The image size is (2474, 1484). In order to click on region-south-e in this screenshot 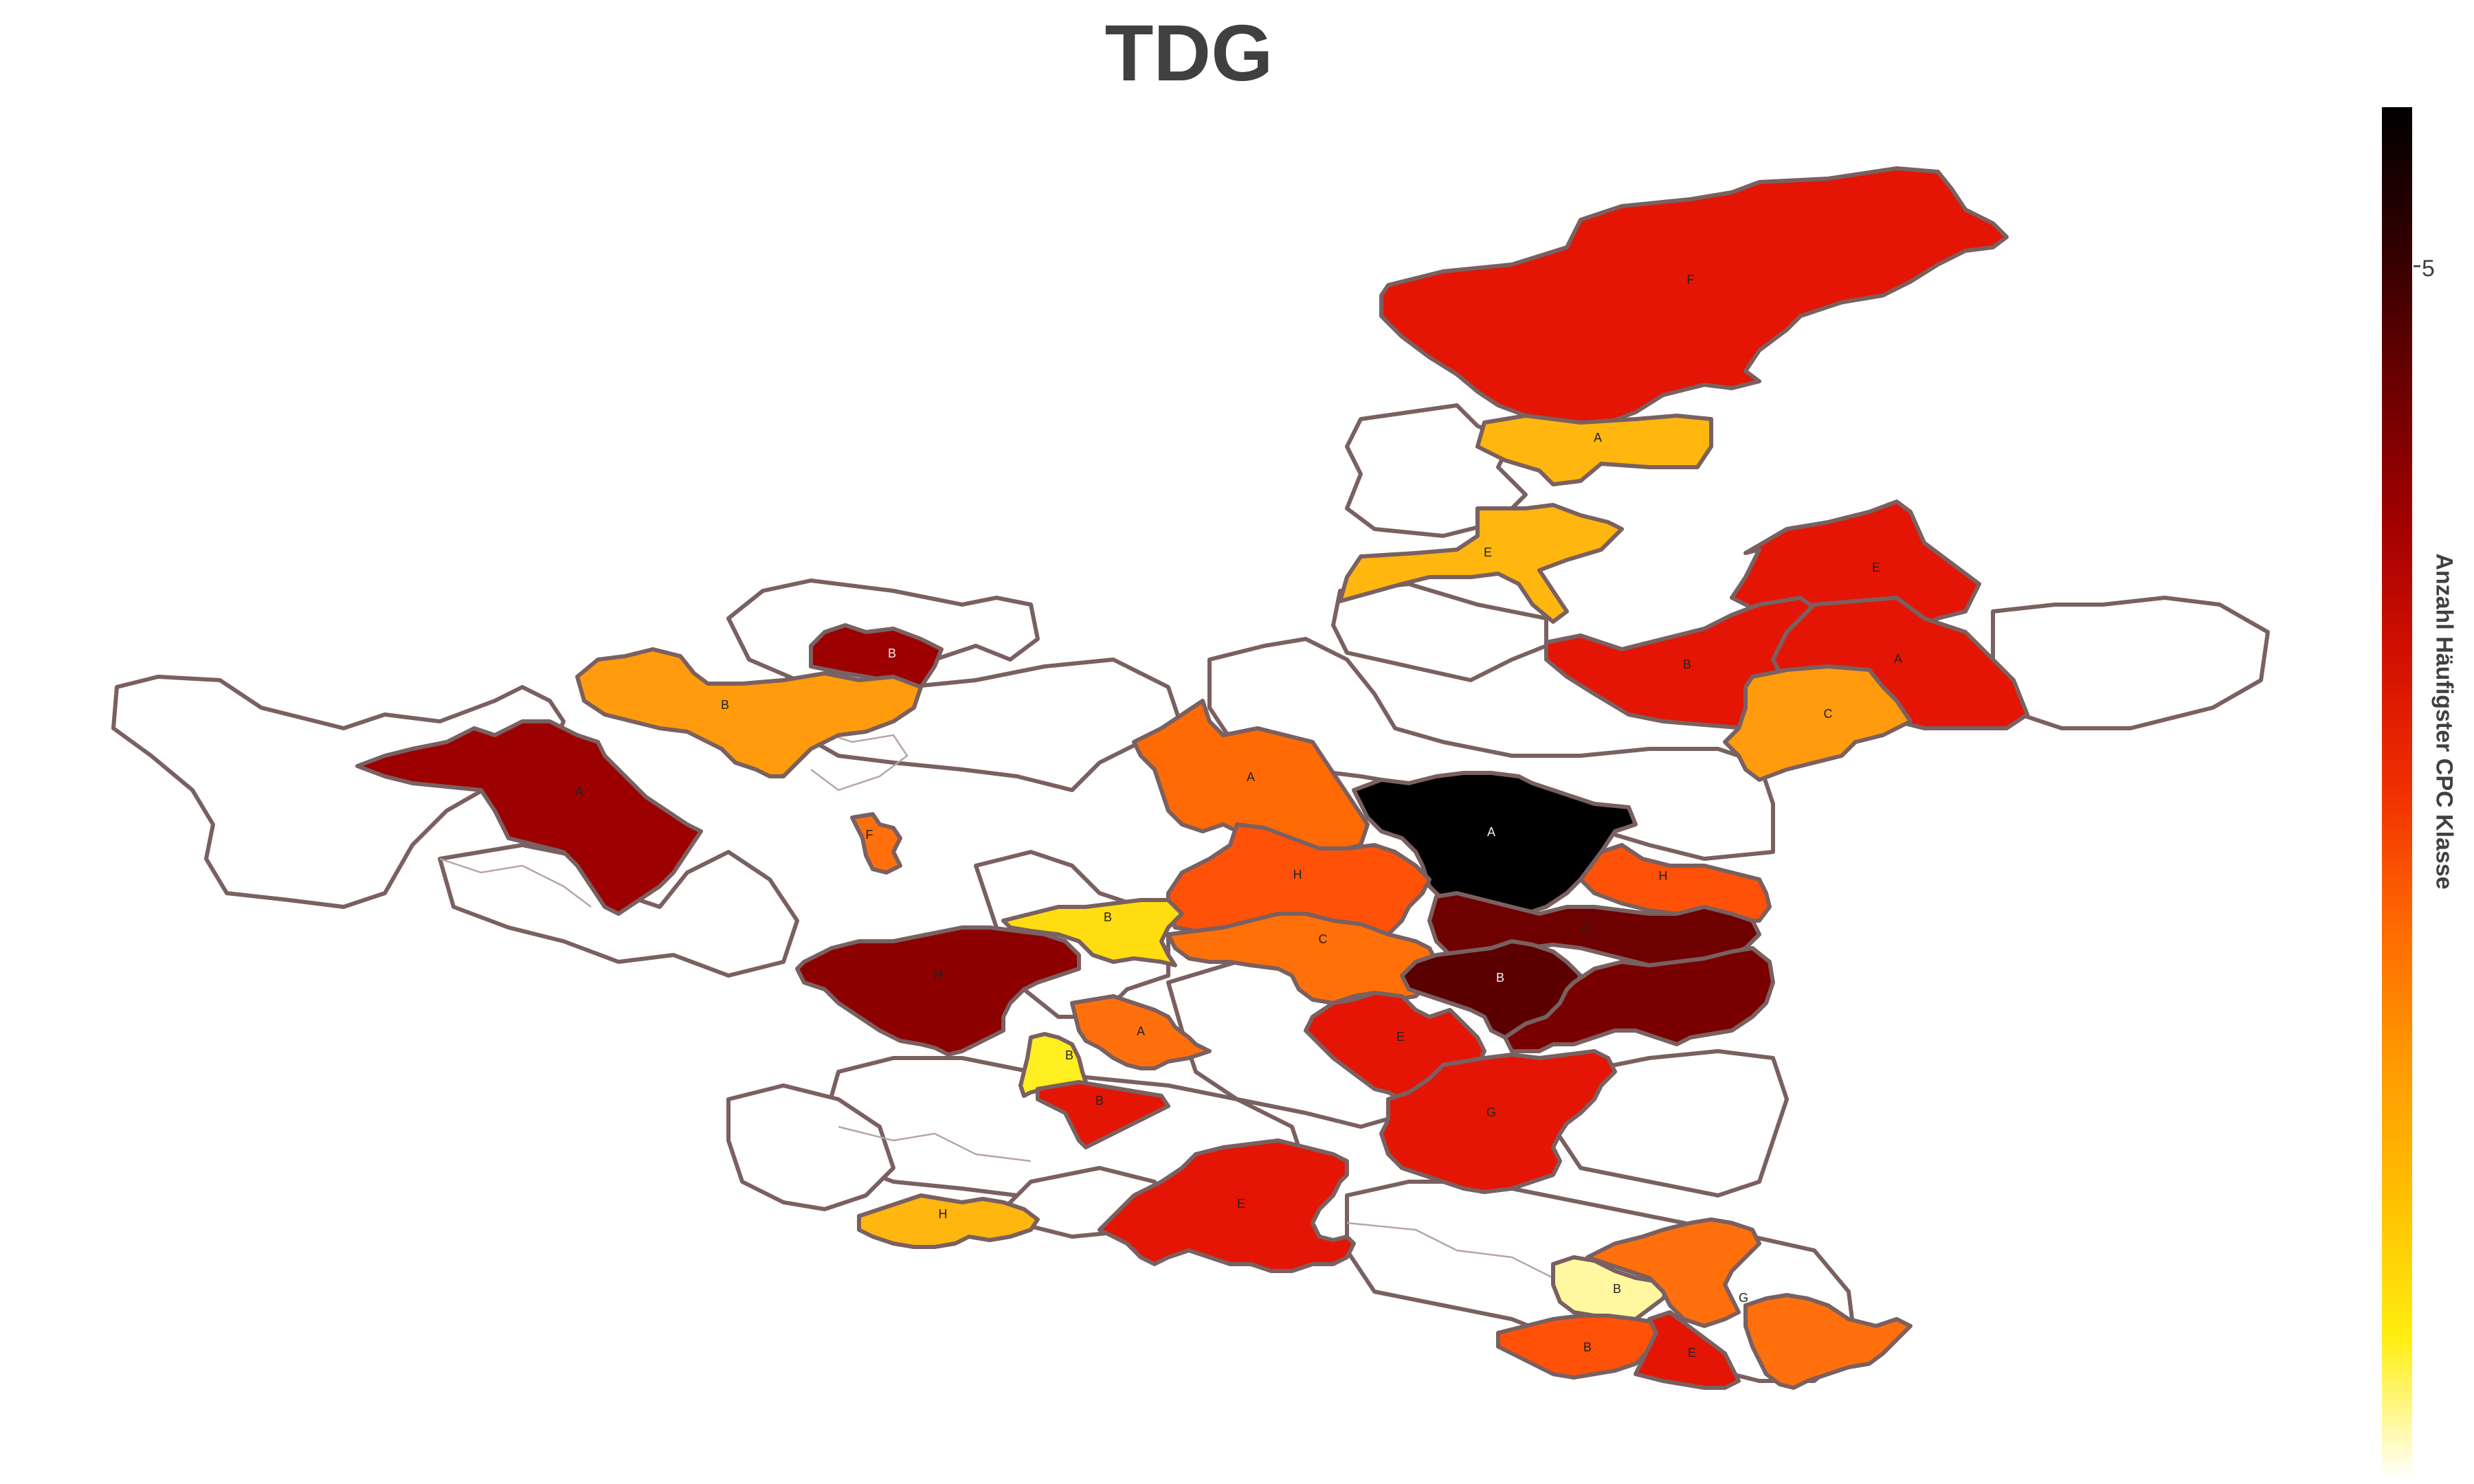, I will do `click(1226, 1205)`.